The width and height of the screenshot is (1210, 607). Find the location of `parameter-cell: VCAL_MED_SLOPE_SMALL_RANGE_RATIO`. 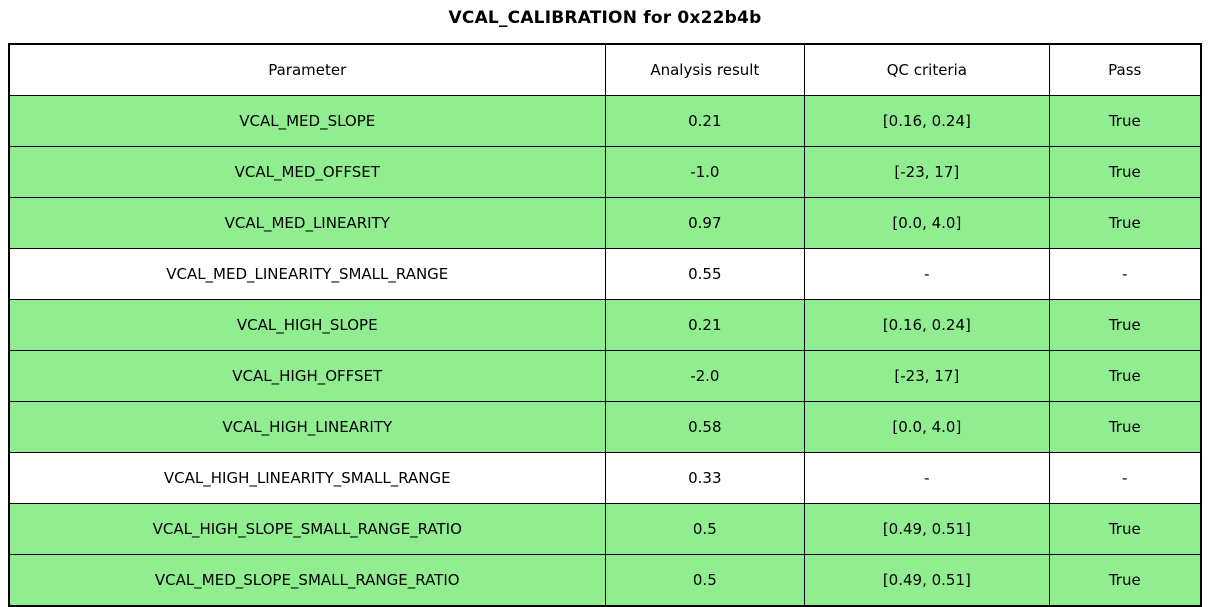

parameter-cell: VCAL_MED_SLOPE_SMALL_RANGE_RATIO is located at coordinates (307, 580).